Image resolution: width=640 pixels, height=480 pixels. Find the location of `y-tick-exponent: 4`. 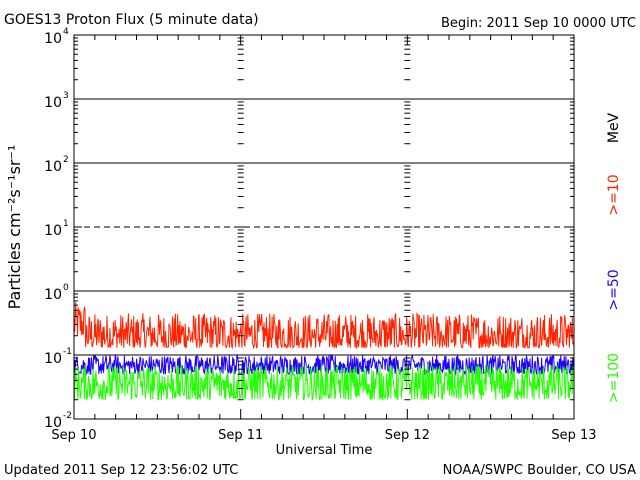

y-tick-exponent: 4 is located at coordinates (66, 32).